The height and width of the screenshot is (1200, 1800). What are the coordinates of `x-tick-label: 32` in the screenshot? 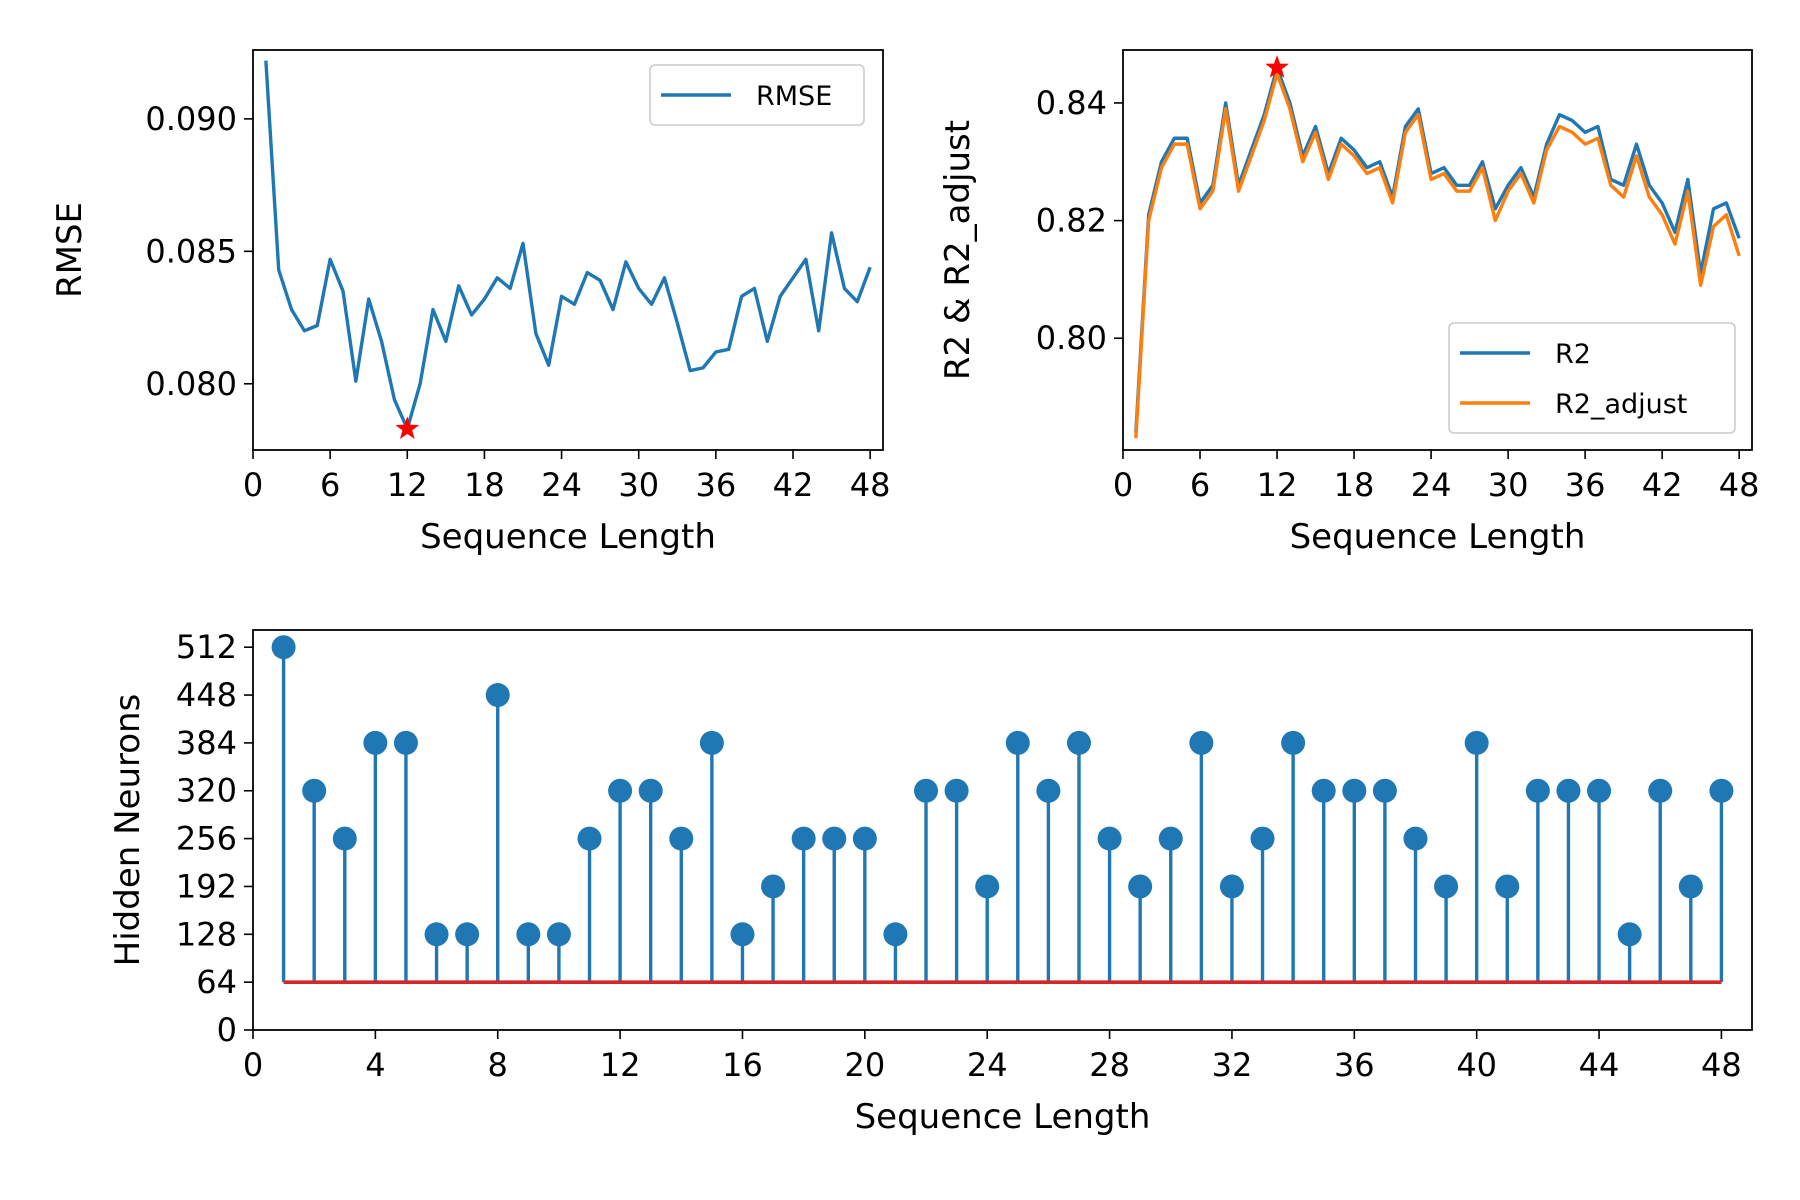 It's located at (1232, 1065).